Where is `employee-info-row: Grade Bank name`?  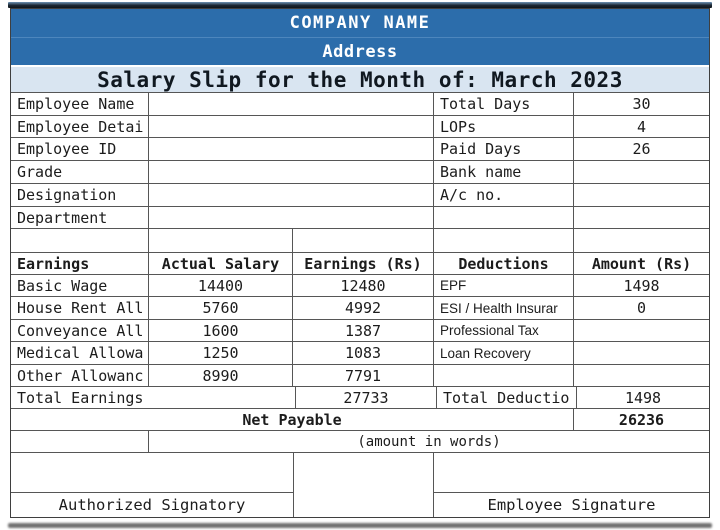 employee-info-row: Grade Bank name is located at coordinates (360, 172).